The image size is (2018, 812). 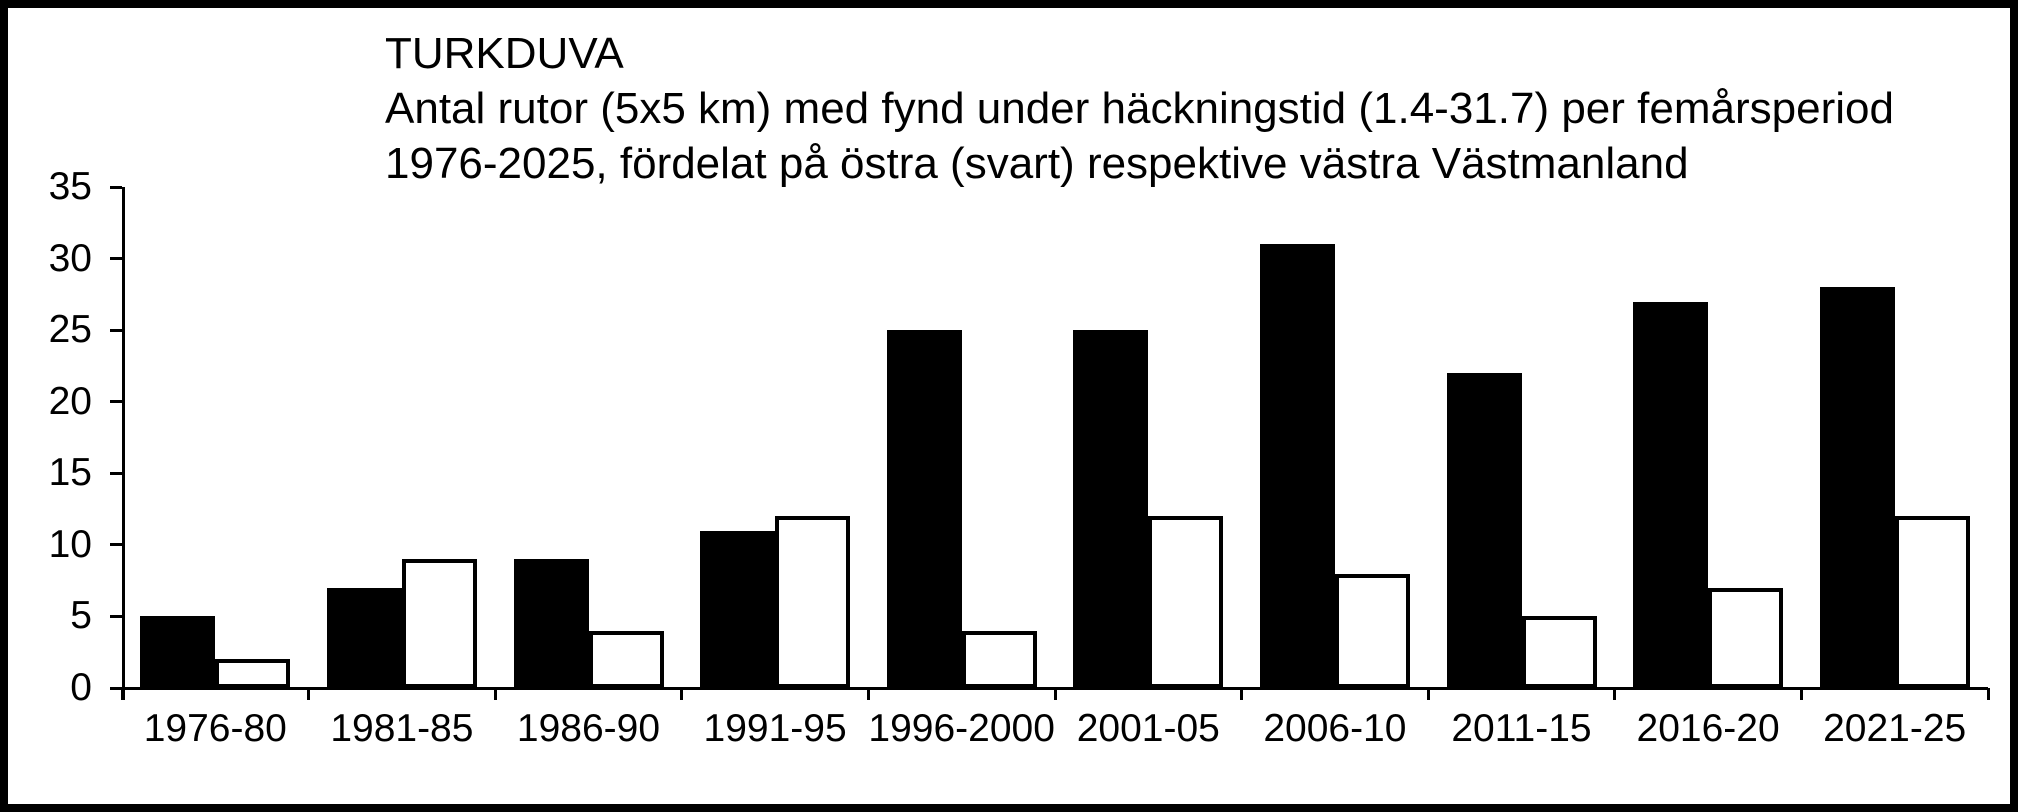 What do you see at coordinates (504, 53) in the screenshot?
I see `chart-title: TURKDUVA` at bounding box center [504, 53].